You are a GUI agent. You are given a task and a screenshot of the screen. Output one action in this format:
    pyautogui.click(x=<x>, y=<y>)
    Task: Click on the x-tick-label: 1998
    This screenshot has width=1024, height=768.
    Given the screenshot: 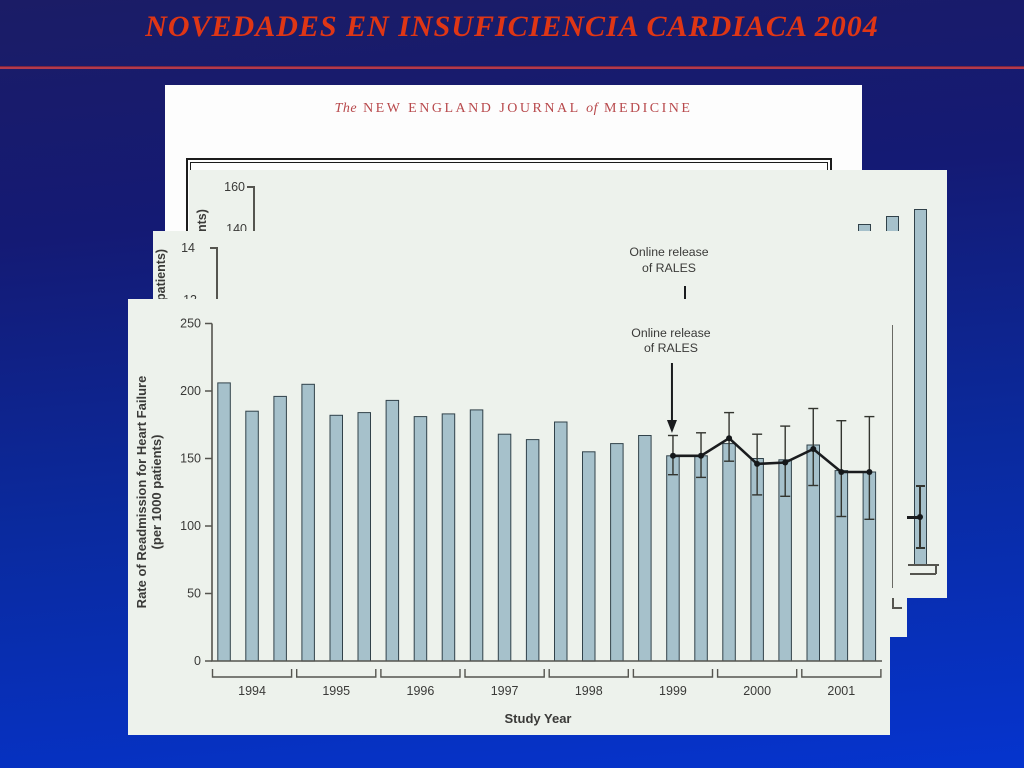 What is the action you would take?
    pyautogui.click(x=589, y=691)
    